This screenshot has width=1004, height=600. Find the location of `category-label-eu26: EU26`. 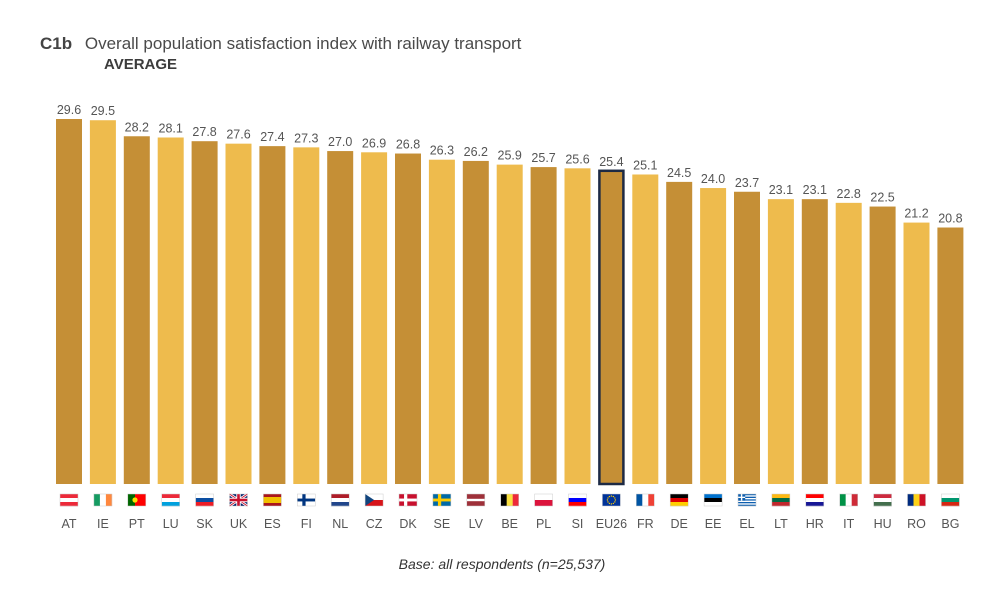

category-label-eu26: EU26 is located at coordinates (611, 524).